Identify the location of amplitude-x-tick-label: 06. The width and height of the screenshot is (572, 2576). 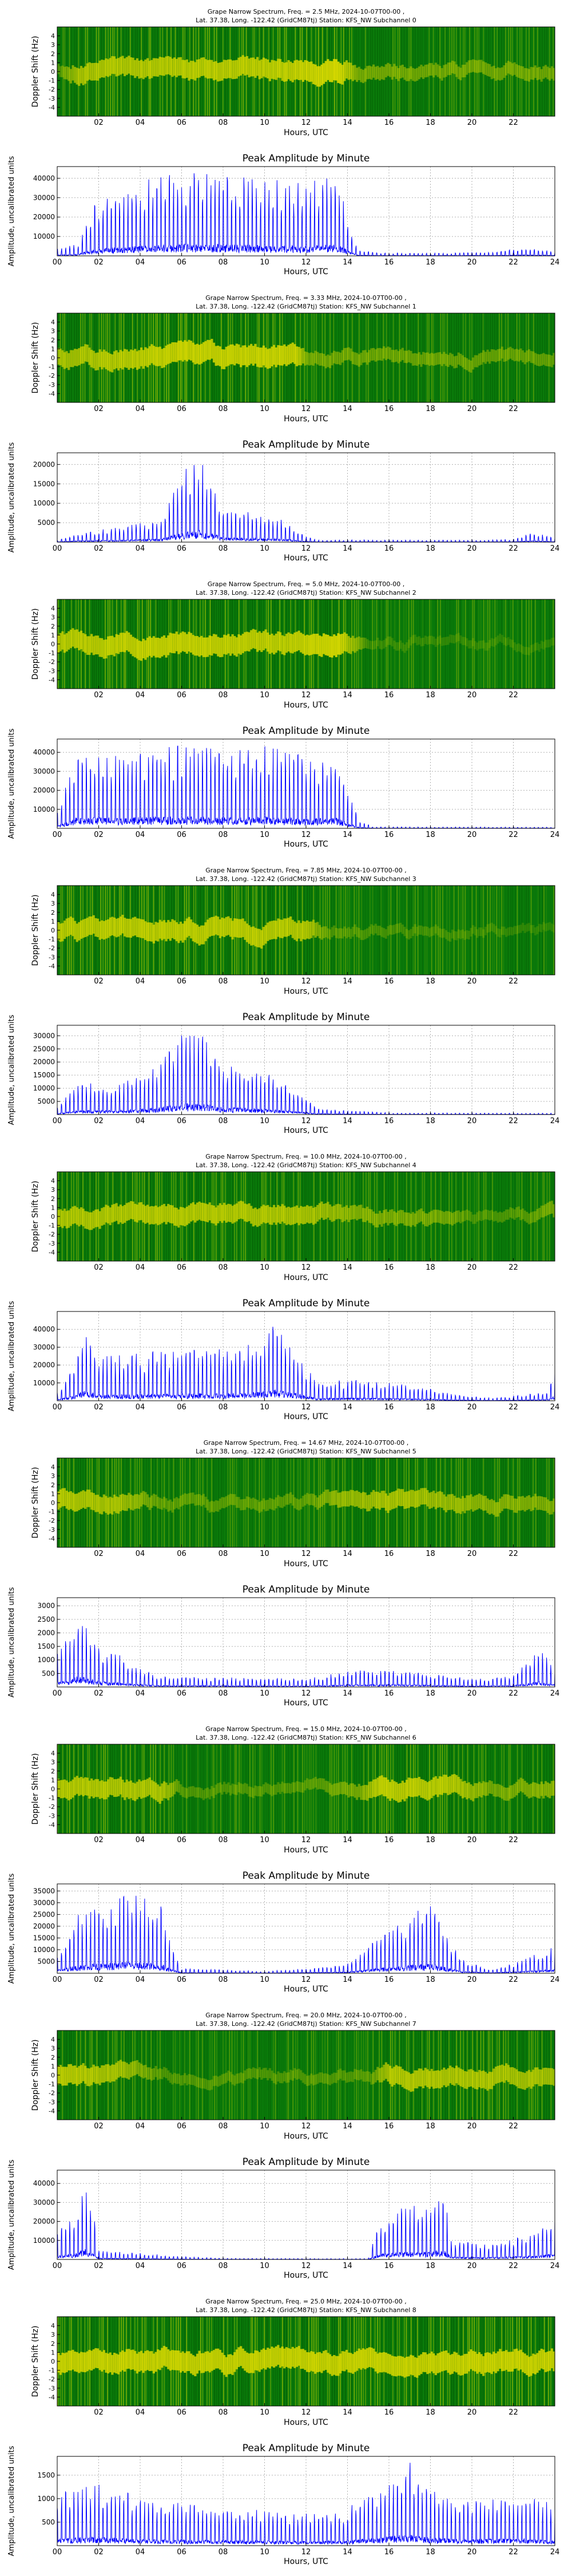
(181, 1121).